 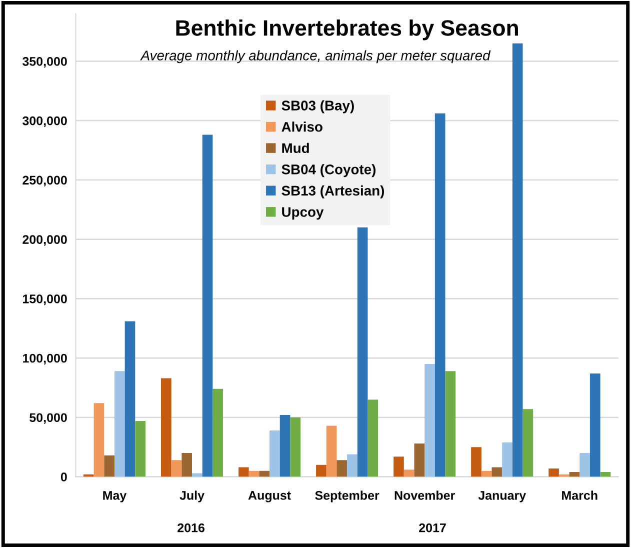 What do you see at coordinates (191, 527) in the screenshot?
I see `text: 2016` at bounding box center [191, 527].